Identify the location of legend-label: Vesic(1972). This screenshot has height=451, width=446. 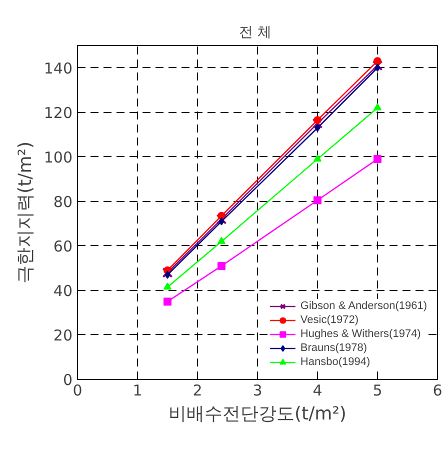
(329, 320).